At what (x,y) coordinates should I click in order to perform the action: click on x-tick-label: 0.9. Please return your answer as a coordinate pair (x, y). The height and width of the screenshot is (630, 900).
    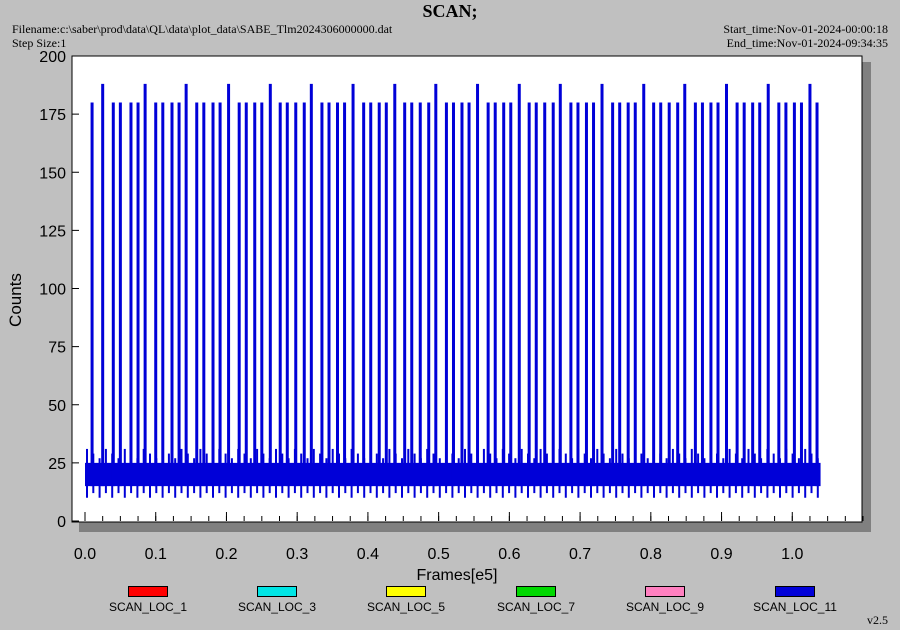
    Looking at the image, I should click on (721, 554).